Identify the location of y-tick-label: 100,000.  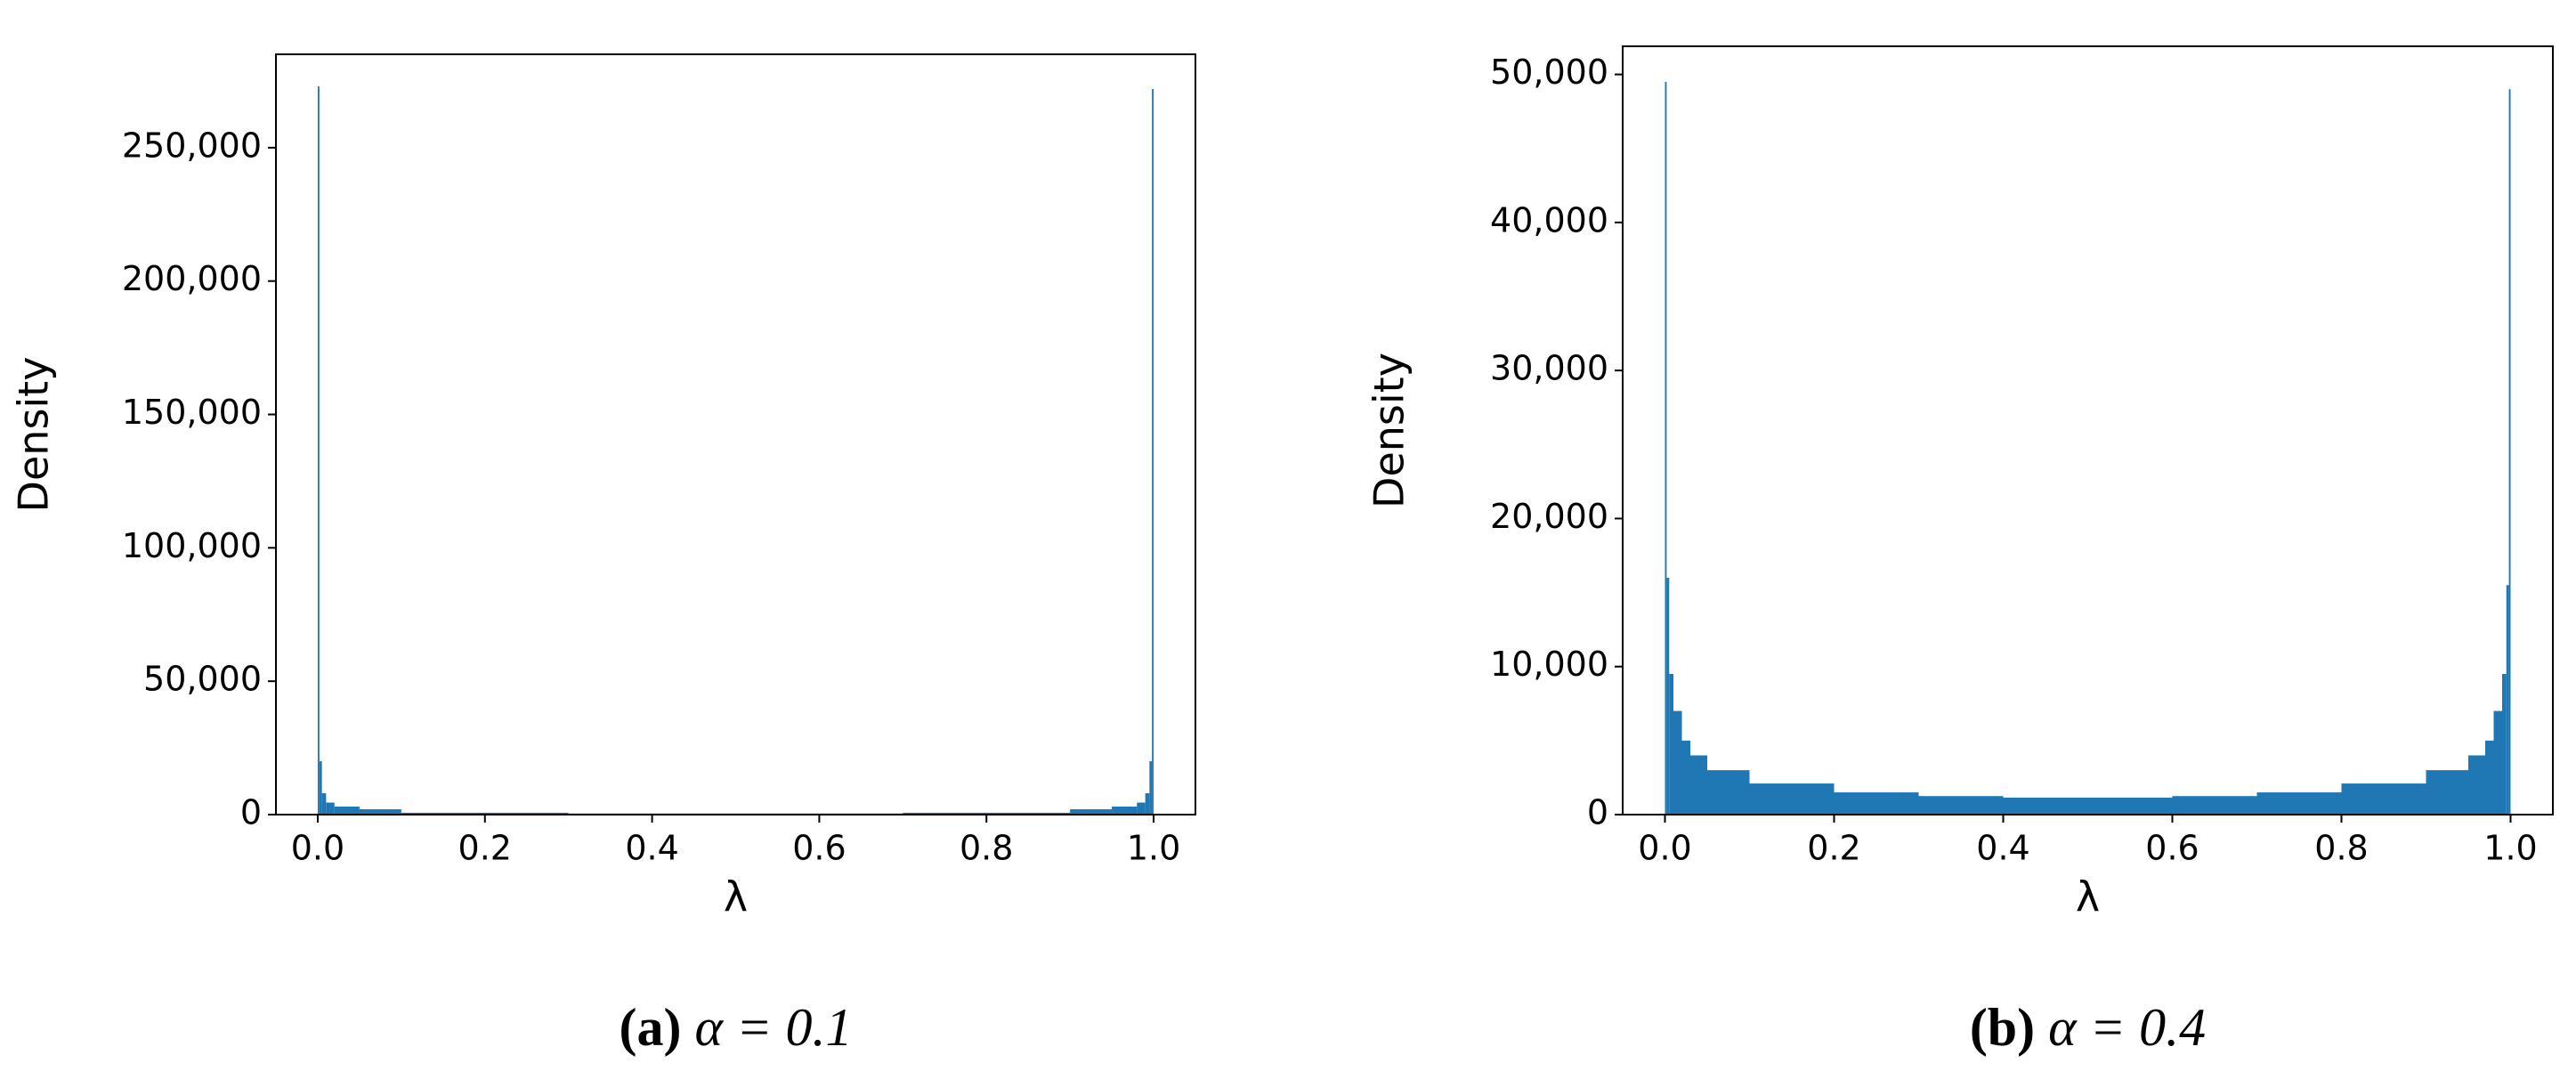
(192, 545).